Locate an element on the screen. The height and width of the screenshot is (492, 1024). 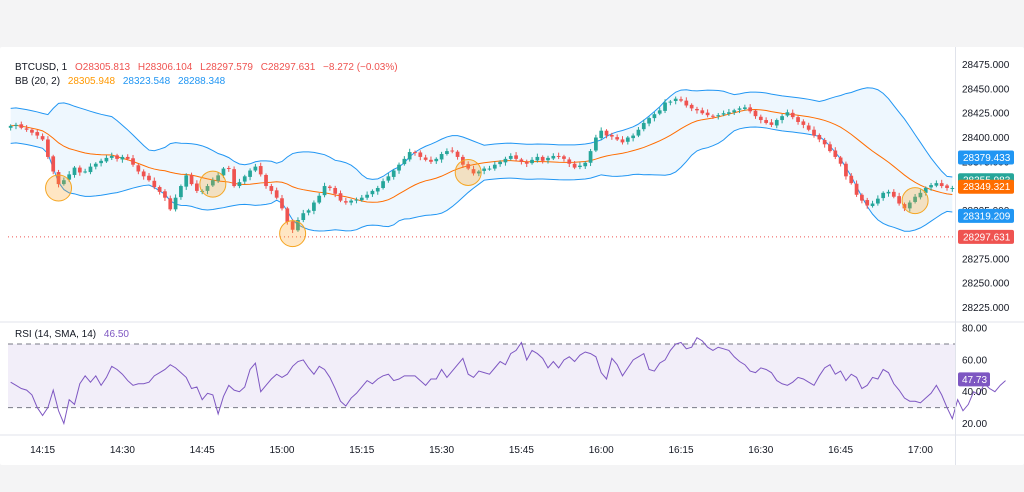
price-badge-label: 28379.433 is located at coordinates (987, 158).